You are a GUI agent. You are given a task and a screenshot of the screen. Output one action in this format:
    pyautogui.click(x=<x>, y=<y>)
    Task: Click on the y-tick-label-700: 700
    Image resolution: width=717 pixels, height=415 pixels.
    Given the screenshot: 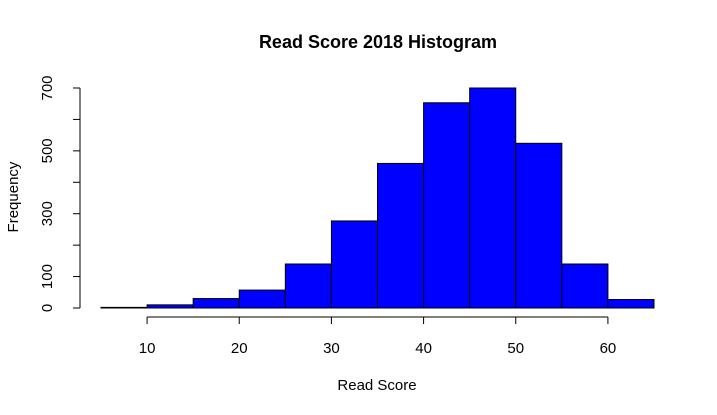 What is the action you would take?
    pyautogui.click(x=47, y=87)
    